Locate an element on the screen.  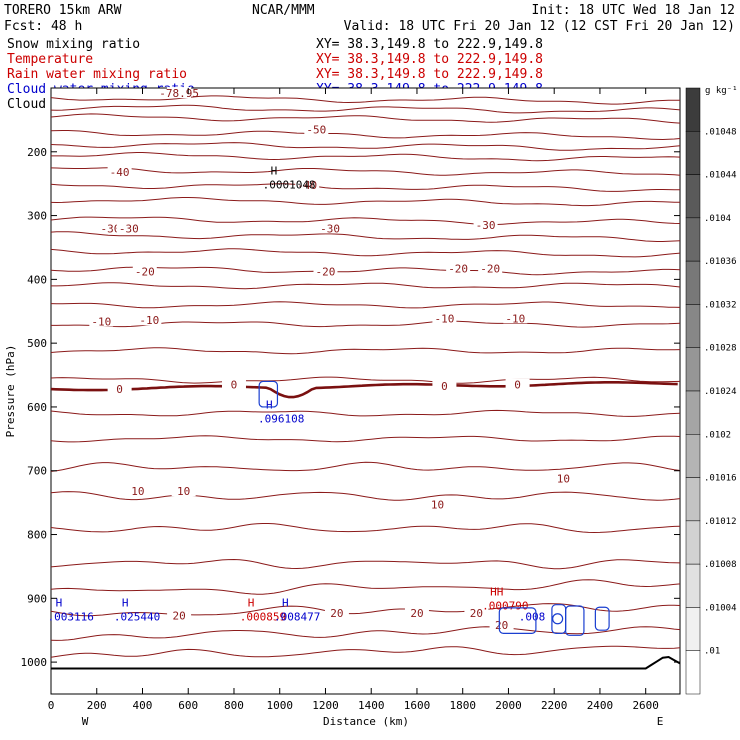
y-tick-label: 600 is located at coordinates (37, 407).